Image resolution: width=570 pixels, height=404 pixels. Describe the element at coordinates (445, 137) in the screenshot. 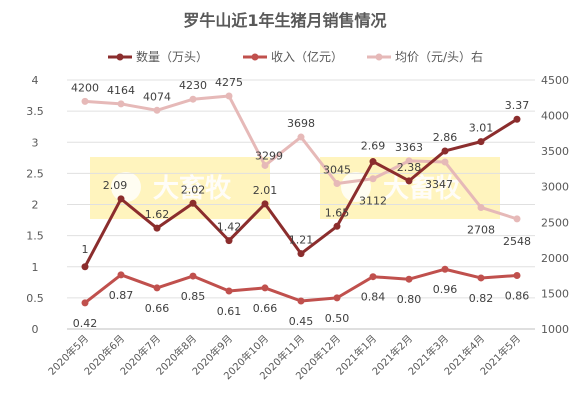

I see `data-label: 2.86` at that location.